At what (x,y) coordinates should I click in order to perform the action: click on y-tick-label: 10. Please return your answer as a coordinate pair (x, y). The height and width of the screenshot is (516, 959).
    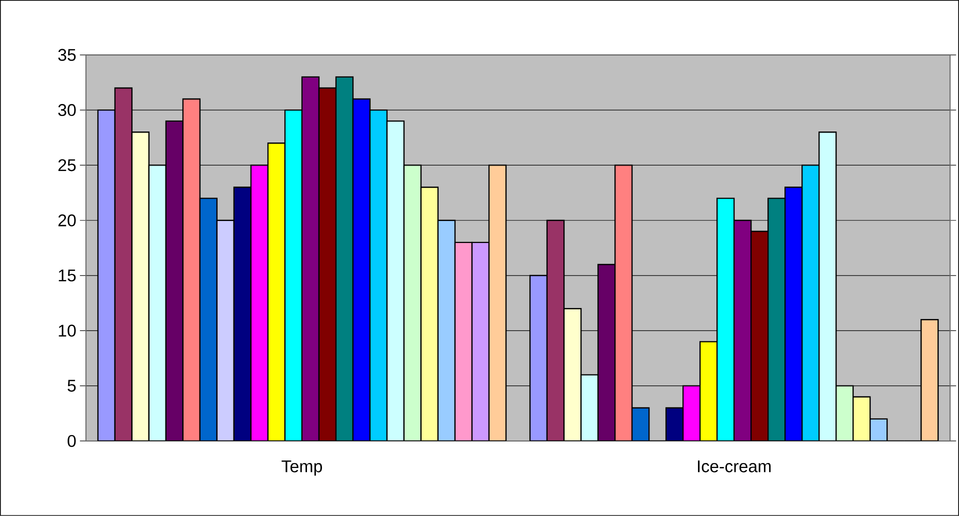
    Looking at the image, I should click on (67, 330).